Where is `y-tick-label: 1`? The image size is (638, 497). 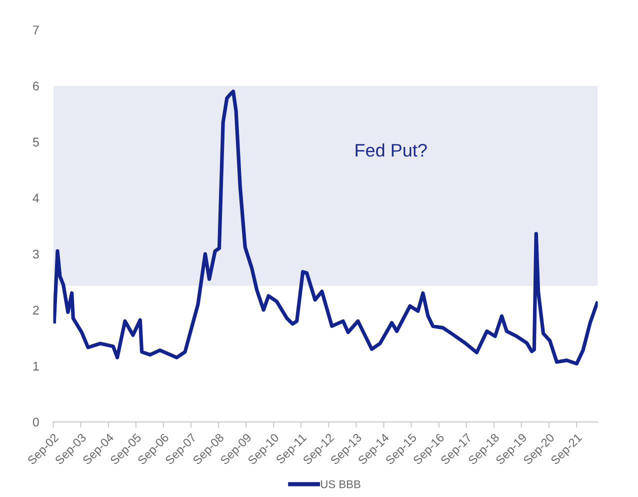
y-tick-label: 1 is located at coordinates (36, 366).